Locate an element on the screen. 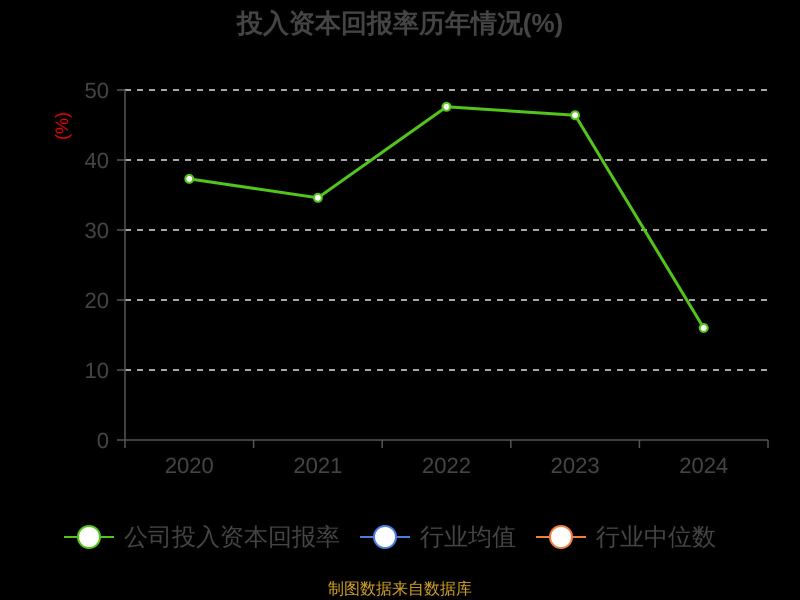 The width and height of the screenshot is (800, 600). x-tick-label: 2024 is located at coordinates (703, 465).